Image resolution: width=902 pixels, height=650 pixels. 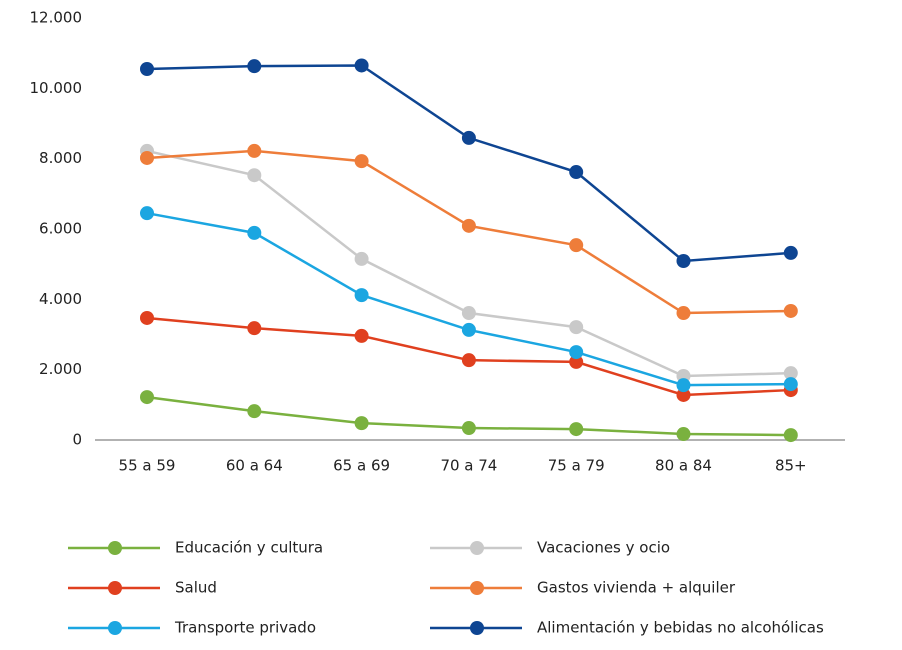 What do you see at coordinates (636, 588) in the screenshot?
I see `legend-label: Gastos vivienda + alquiler` at bounding box center [636, 588].